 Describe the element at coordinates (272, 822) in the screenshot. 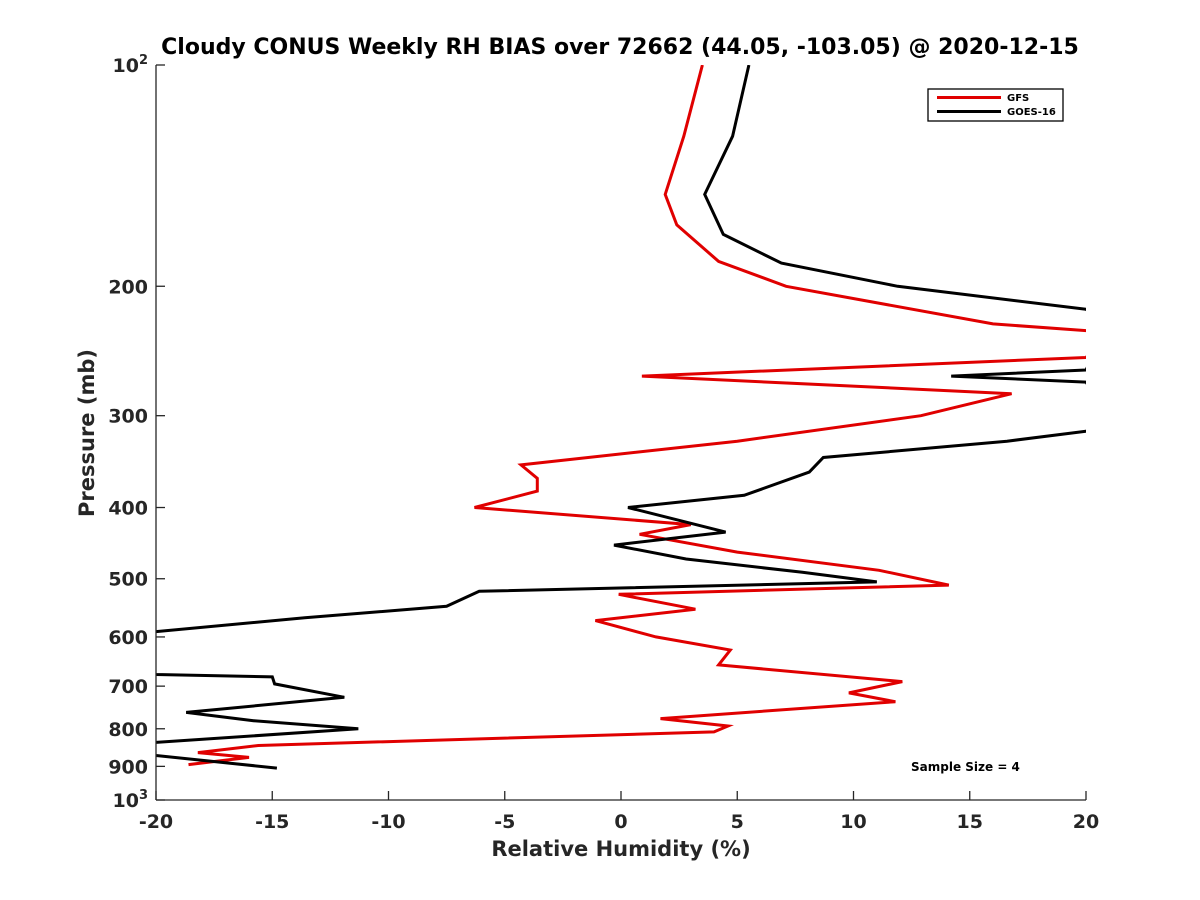

I see `x-tick-label: -15` at that location.